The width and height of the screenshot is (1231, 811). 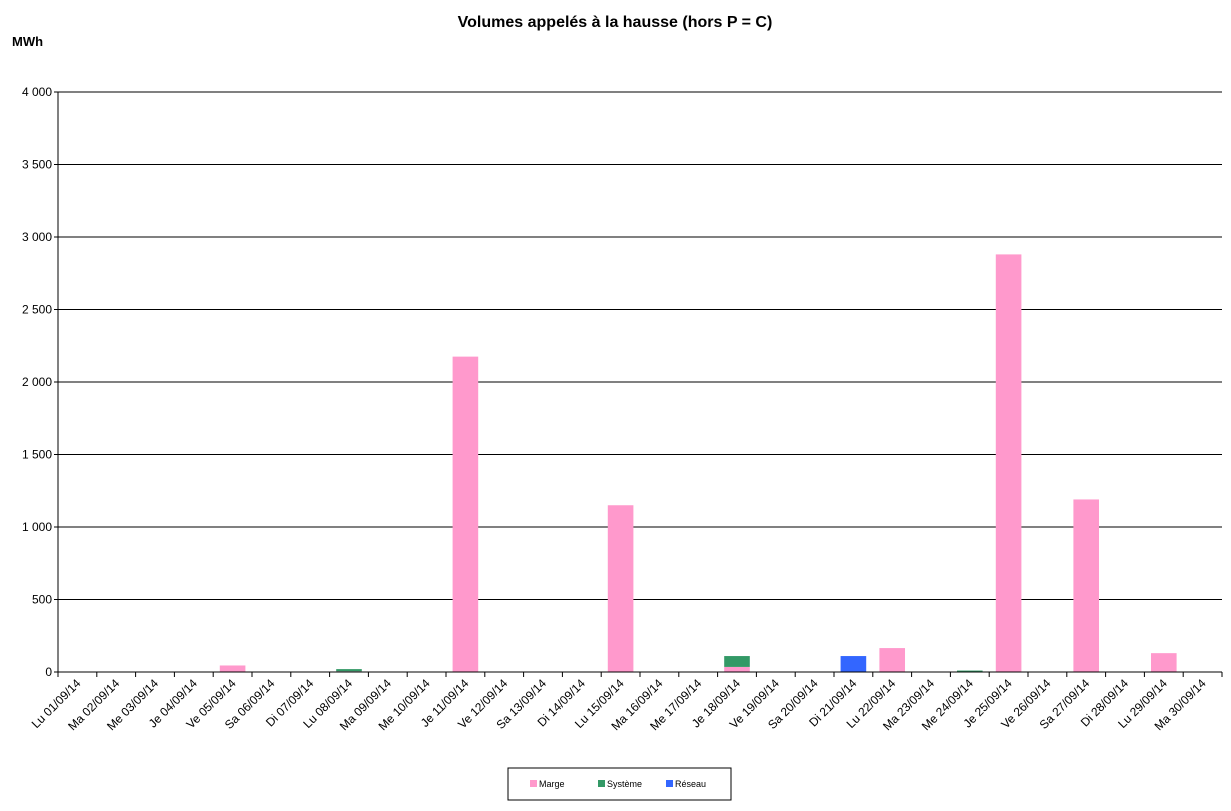 What do you see at coordinates (552, 784) in the screenshot?
I see `legend-label: Marge` at bounding box center [552, 784].